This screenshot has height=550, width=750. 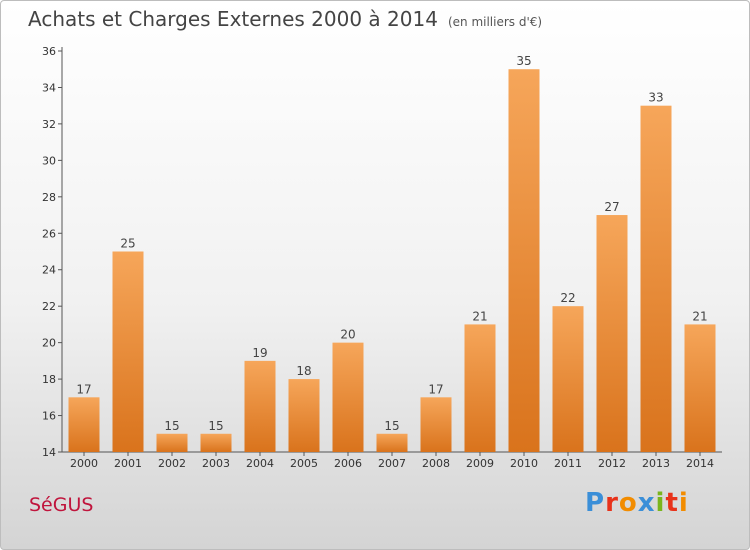 What do you see at coordinates (127, 244) in the screenshot?
I see `data-label: 25` at bounding box center [127, 244].